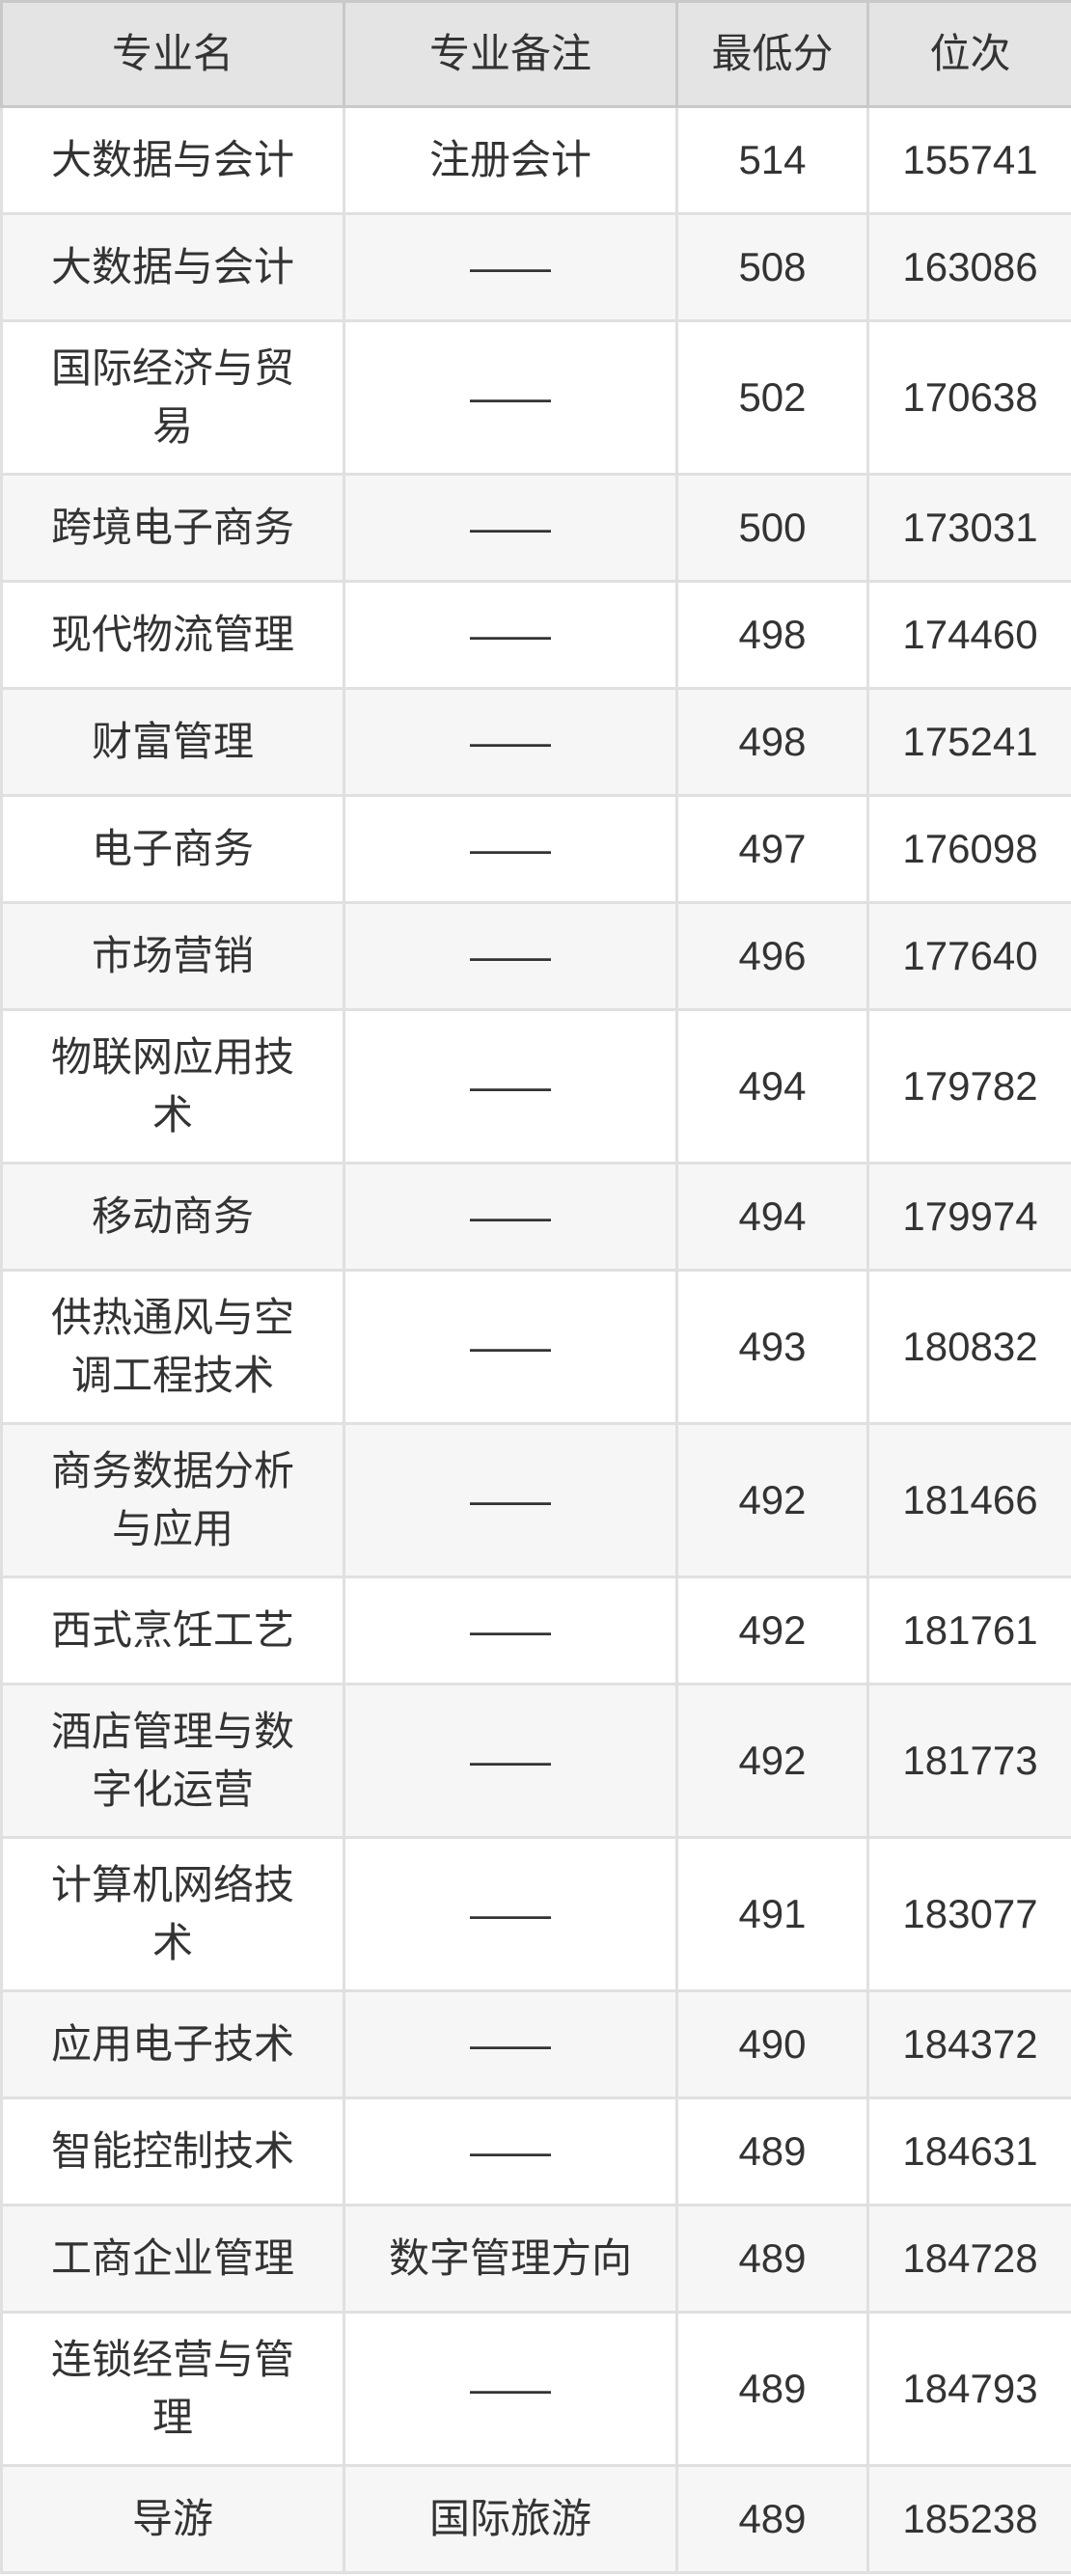 Image resolution: width=1071 pixels, height=2576 pixels. Describe the element at coordinates (172, 1631) in the screenshot. I see `cell-major: 西式烹饪工艺` at that location.